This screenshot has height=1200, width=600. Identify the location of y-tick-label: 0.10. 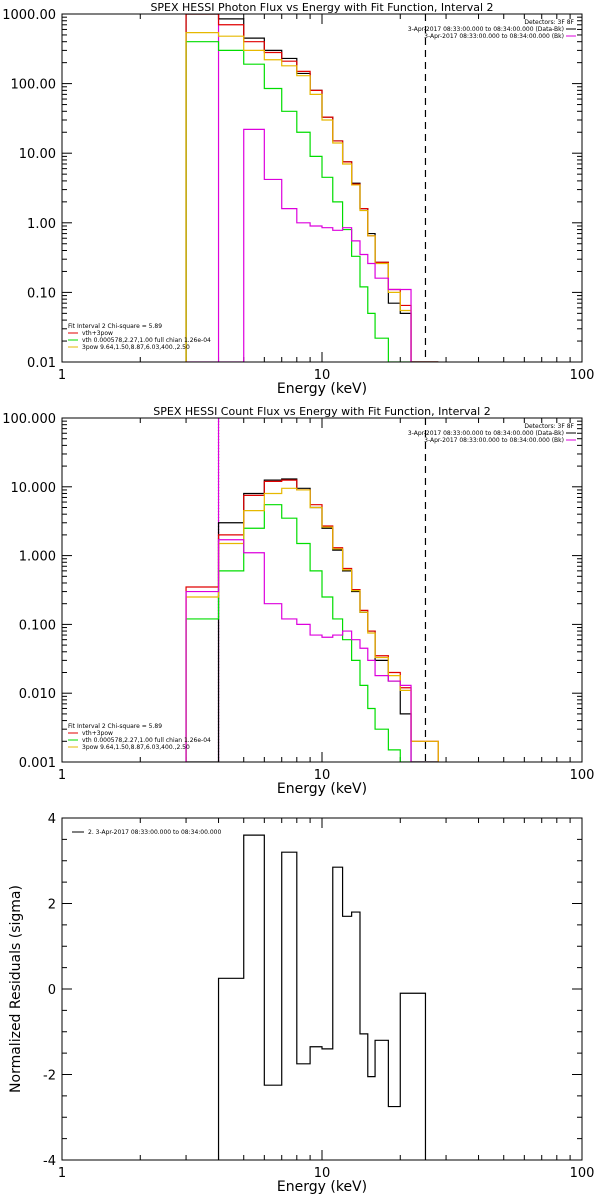
(41, 293).